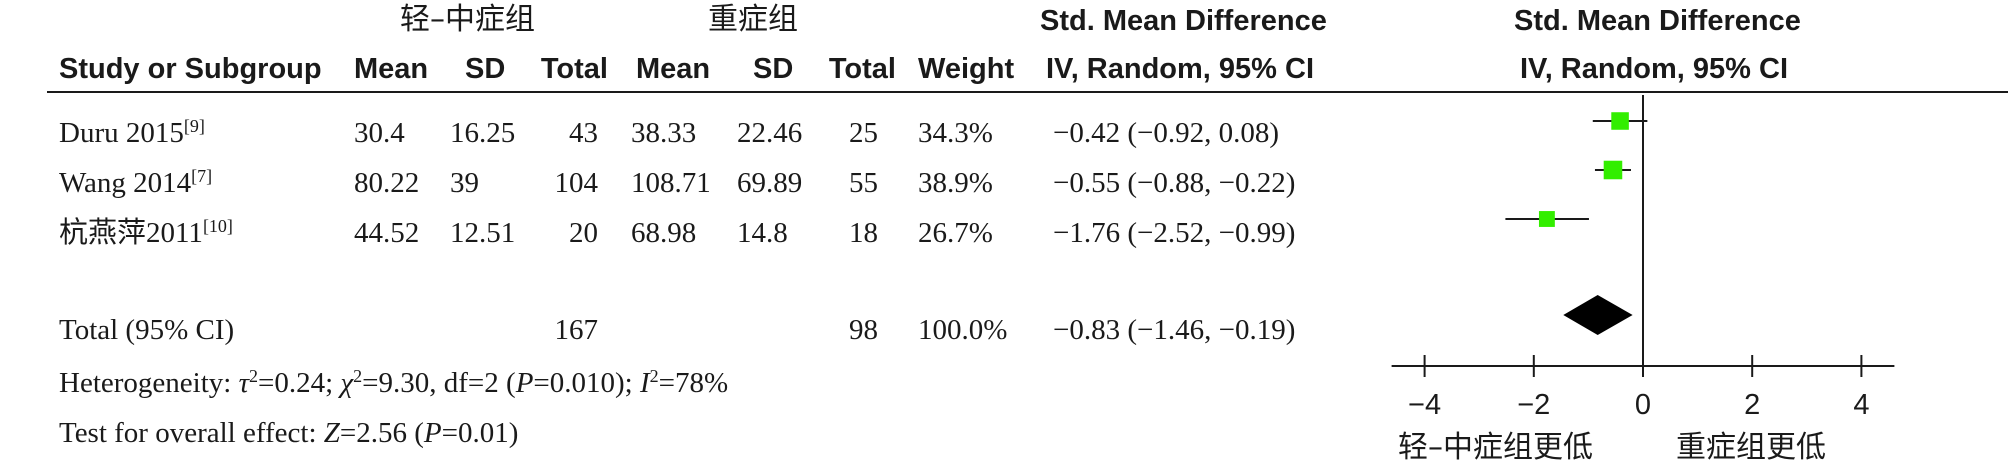 Image resolution: width=2008 pixels, height=468 pixels. What do you see at coordinates (1533, 405) in the screenshot?
I see `x-axis-tick-label: −2` at bounding box center [1533, 405].